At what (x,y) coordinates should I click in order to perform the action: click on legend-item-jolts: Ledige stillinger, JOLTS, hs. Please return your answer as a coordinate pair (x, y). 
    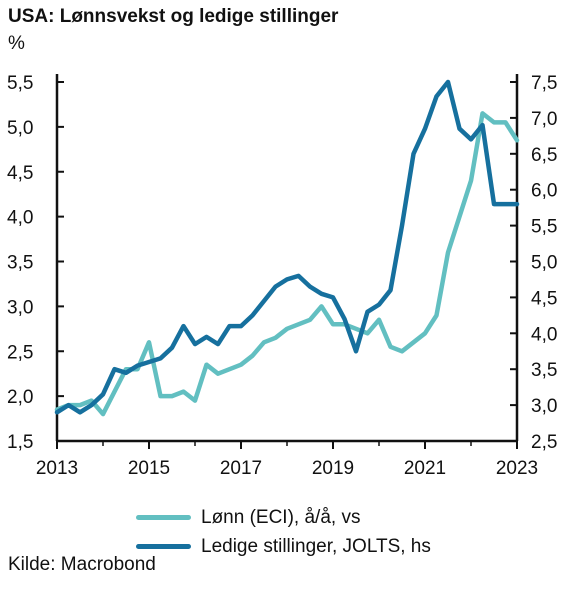
    Looking at the image, I should click on (283, 546).